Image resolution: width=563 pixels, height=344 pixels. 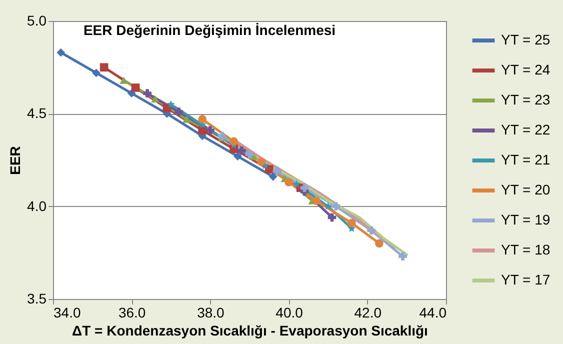 What do you see at coordinates (37, 113) in the screenshot?
I see `y-tick-label: 4.5` at bounding box center [37, 113].